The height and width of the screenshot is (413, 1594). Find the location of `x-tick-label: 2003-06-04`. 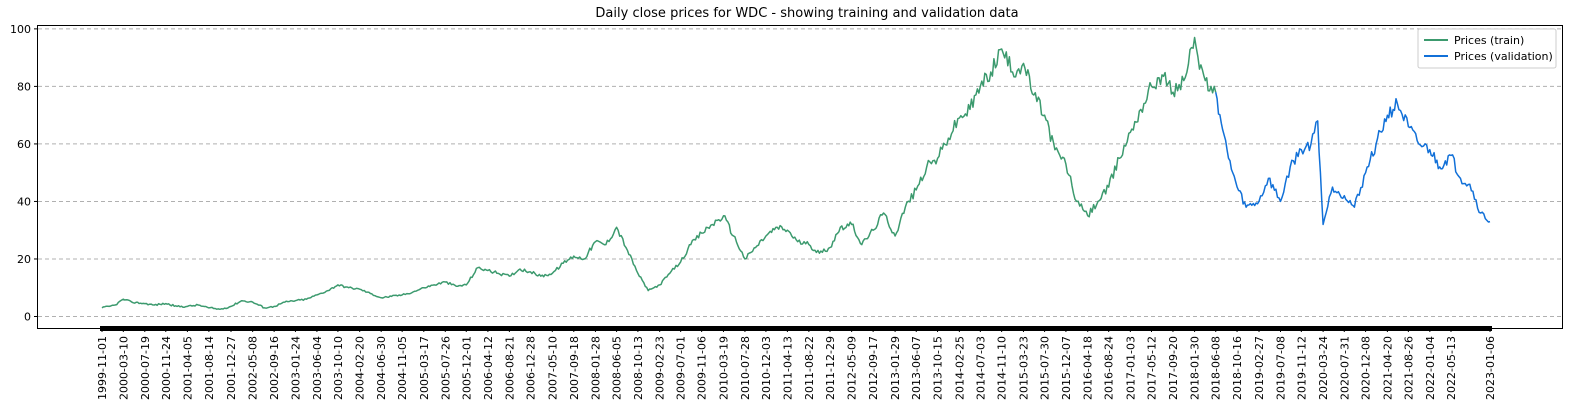

x-tick-label: 2003-06-04 is located at coordinates (317, 368).